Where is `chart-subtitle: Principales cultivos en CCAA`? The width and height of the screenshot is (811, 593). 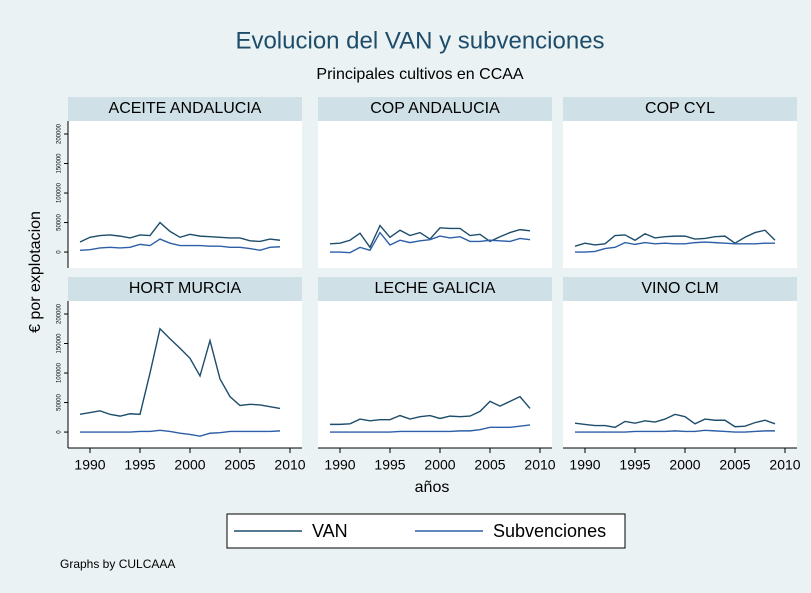 chart-subtitle: Principales cultivos en CCAA is located at coordinates (420, 74).